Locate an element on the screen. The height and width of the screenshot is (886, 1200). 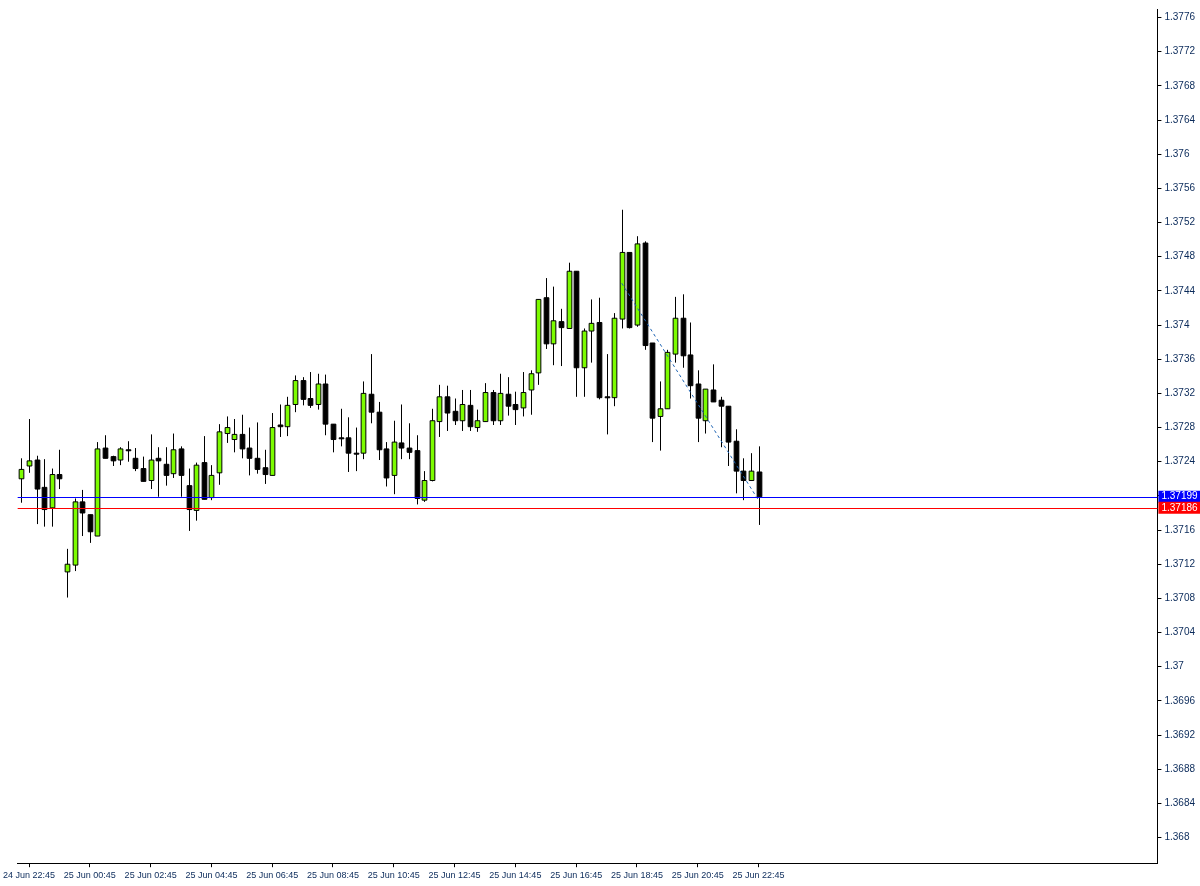
x-tick-label: 25 Jun 00:45 is located at coordinates (89, 875).